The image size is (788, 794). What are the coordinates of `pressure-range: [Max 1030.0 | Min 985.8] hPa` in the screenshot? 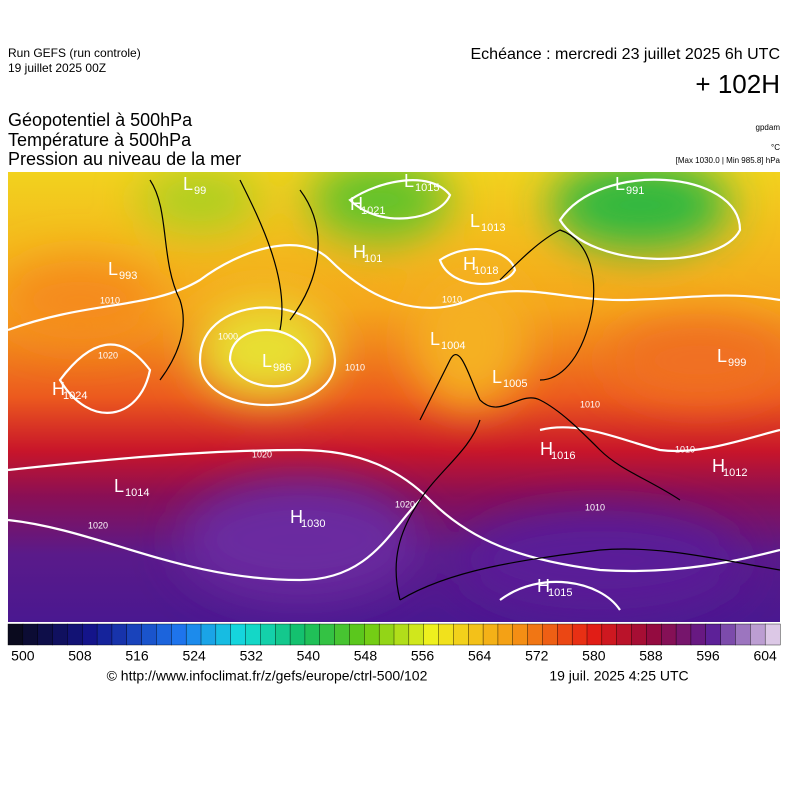 It's located at (728, 160).